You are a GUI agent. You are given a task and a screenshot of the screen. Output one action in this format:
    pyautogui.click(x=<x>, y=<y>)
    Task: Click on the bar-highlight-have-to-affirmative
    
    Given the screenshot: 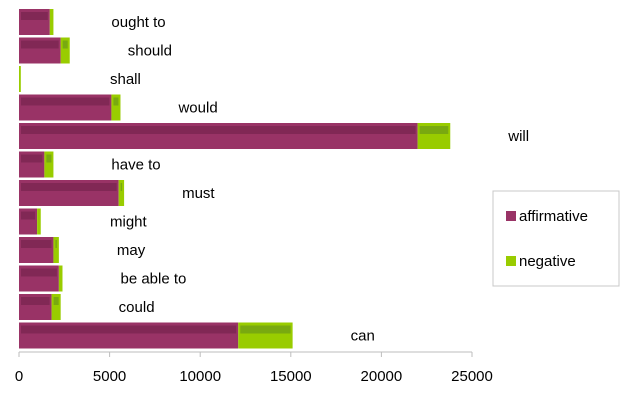 What is the action you would take?
    pyautogui.click(x=32, y=158)
    